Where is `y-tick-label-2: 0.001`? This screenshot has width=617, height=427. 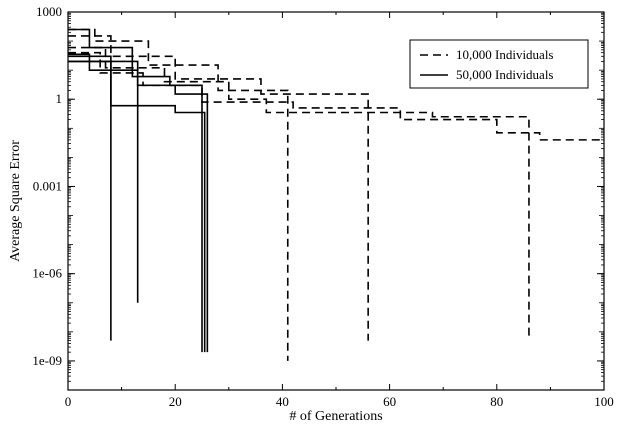
y-tick-label-2: 0.001 is located at coordinates (47, 185).